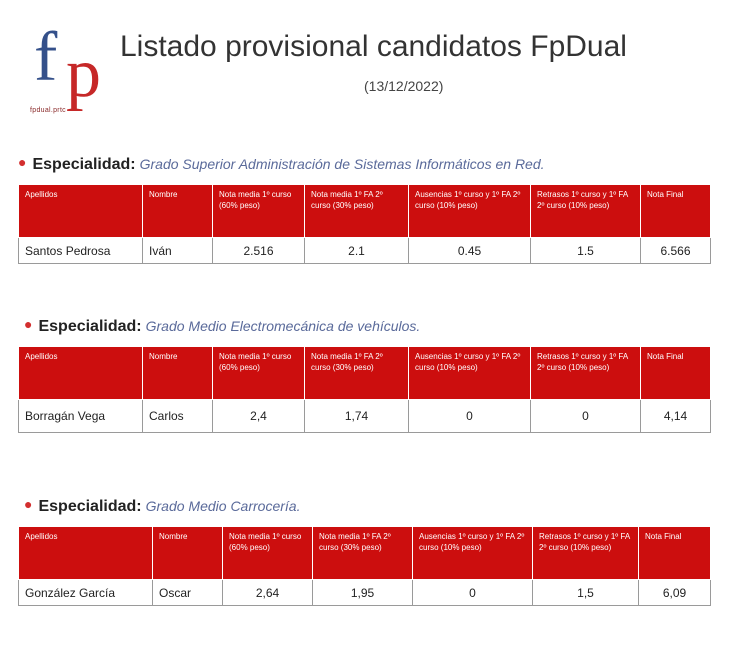 This screenshot has width=750, height=650. What do you see at coordinates (85, 592) in the screenshot?
I see `cell-apellidos: González García` at bounding box center [85, 592].